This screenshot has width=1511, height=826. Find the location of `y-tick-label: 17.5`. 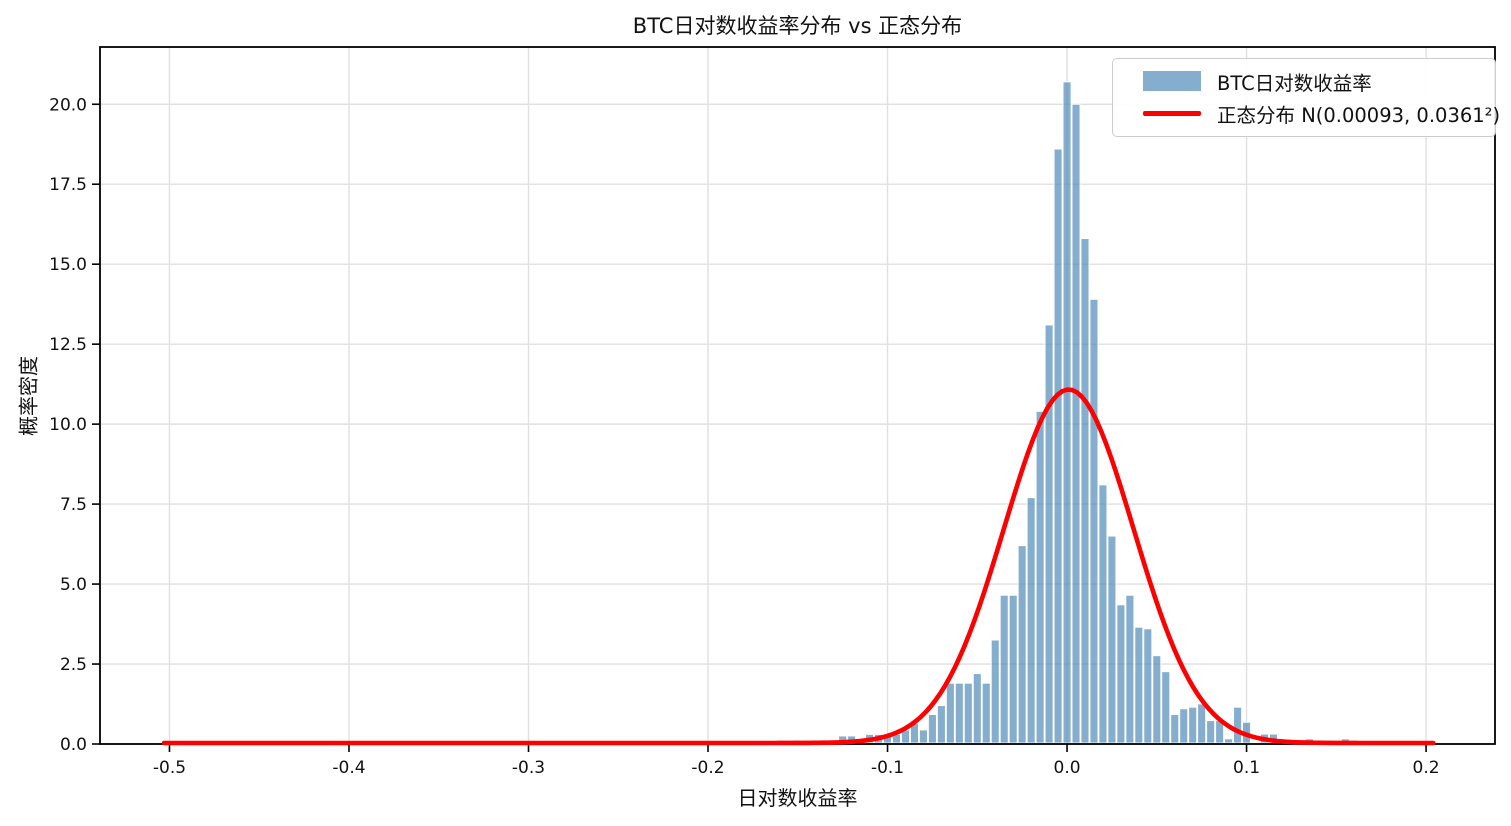

y-tick-label: 17.5 is located at coordinates (68, 185).